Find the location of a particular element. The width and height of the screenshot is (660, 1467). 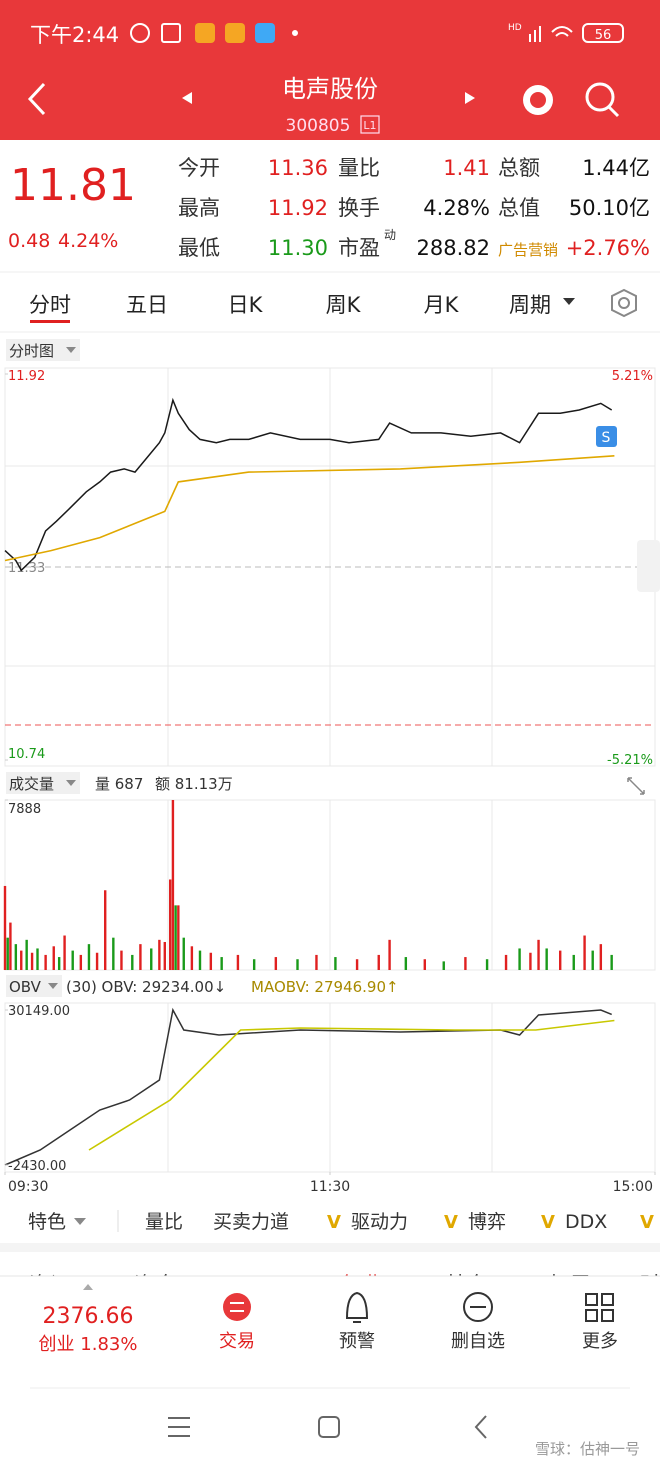

pct-label: -5.21% is located at coordinates (630, 760).